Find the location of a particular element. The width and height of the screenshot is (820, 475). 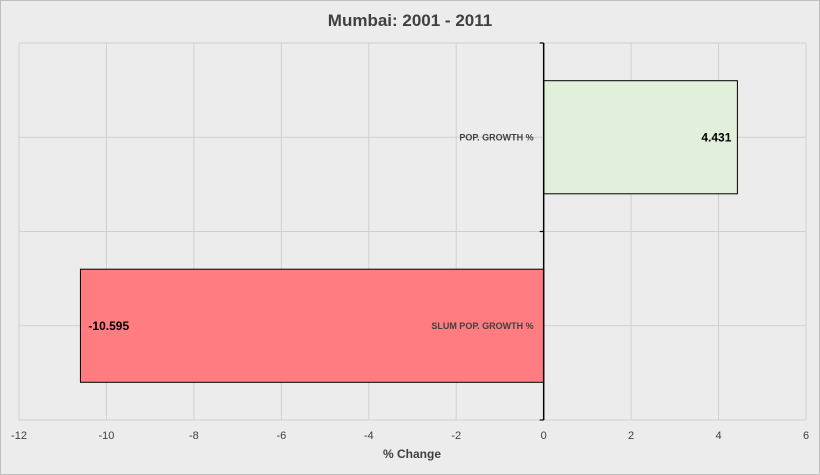

x-tick-label: 4 is located at coordinates (718, 436).